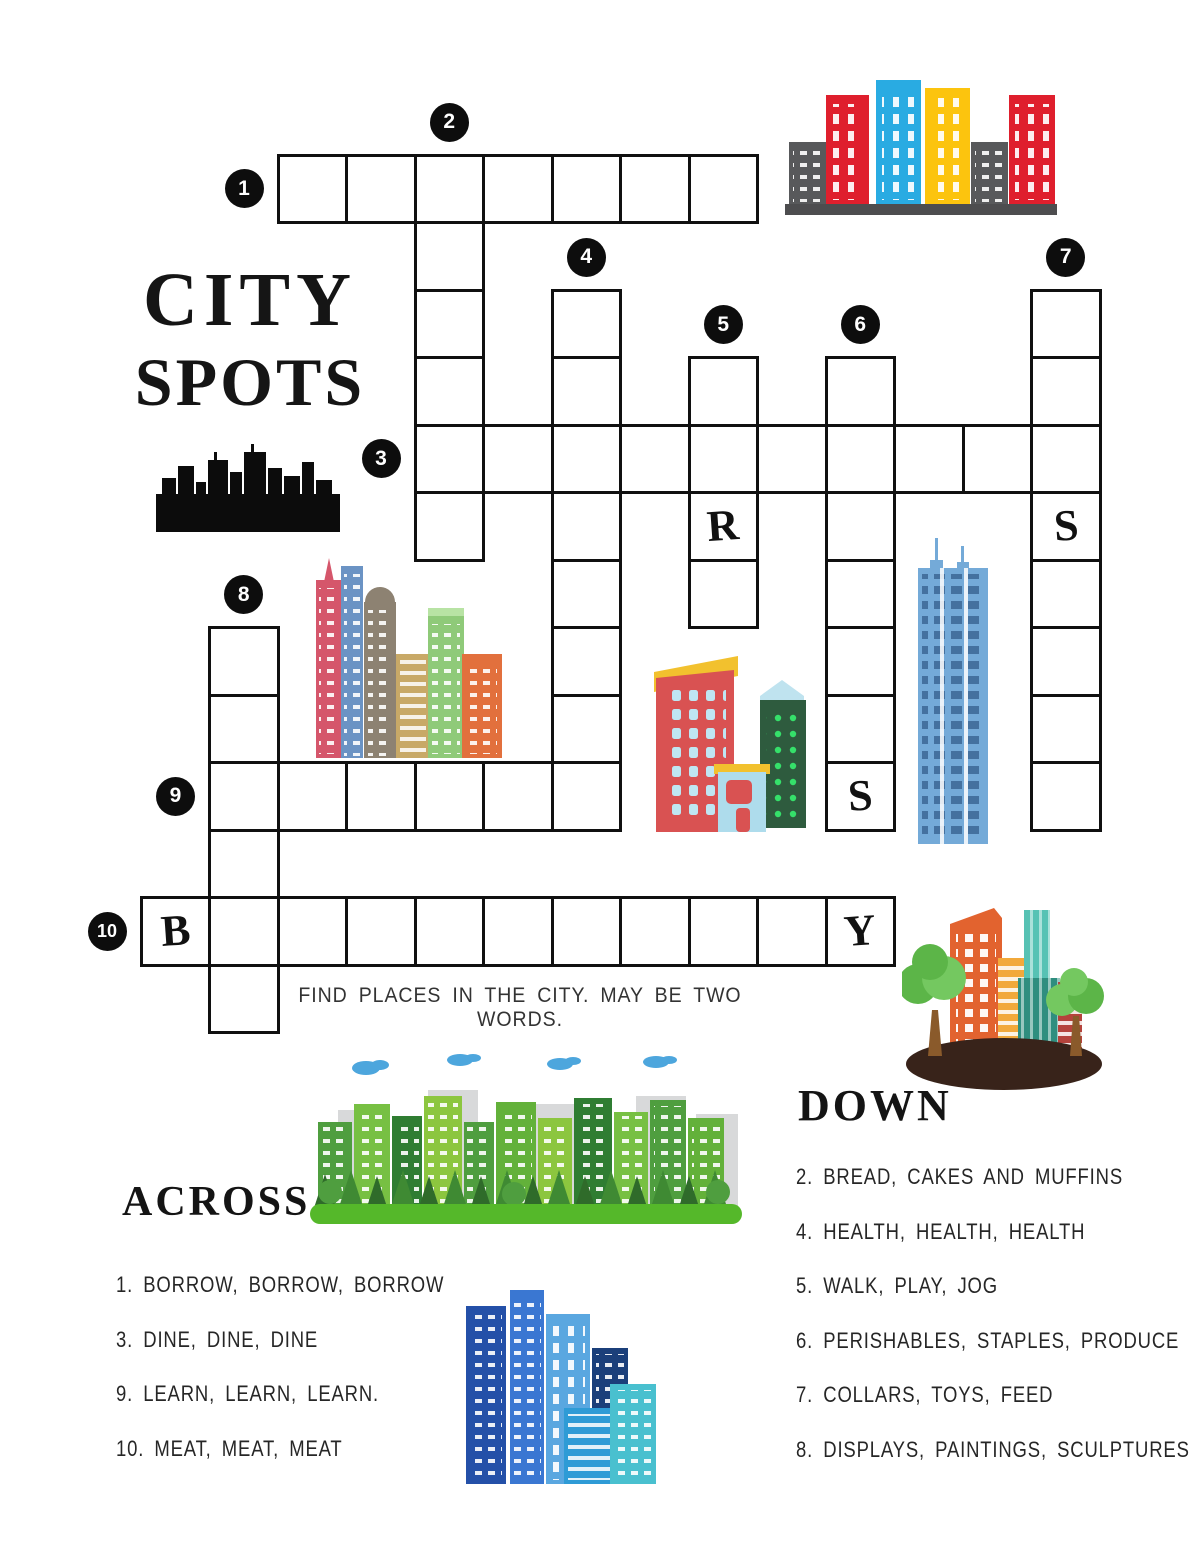 This screenshot has width=1200, height=1553. Describe the element at coordinates (929, 458) in the screenshot. I see `grid-cell-r4-c11` at that location.